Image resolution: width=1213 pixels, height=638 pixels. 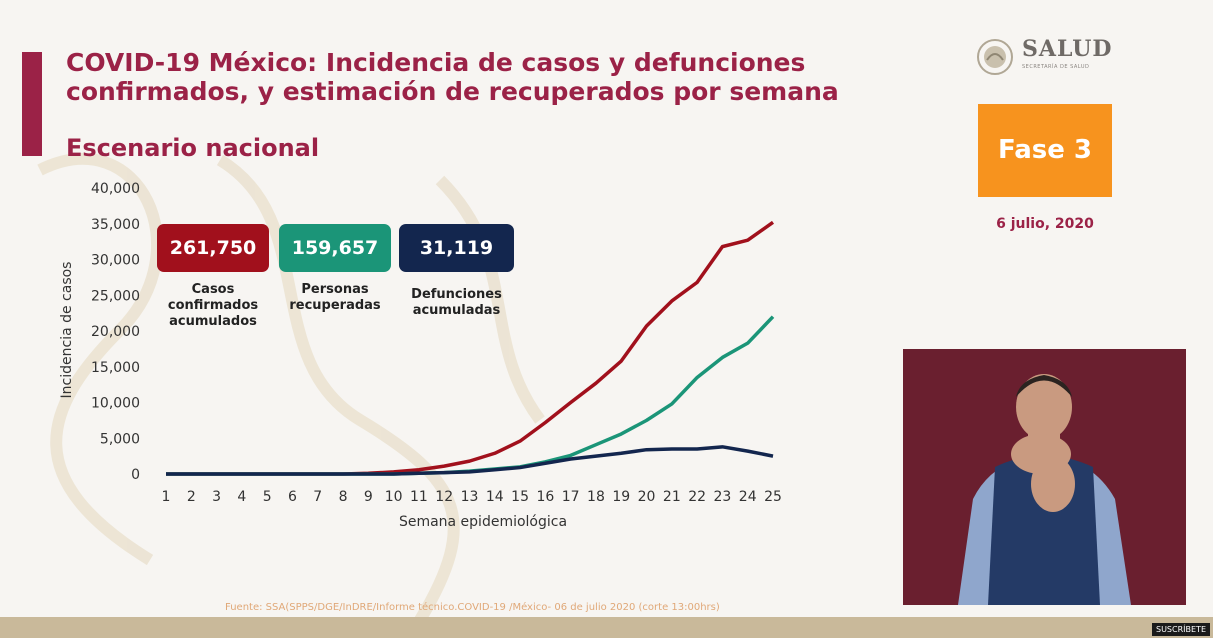 I want to click on y-axis-label: Incidencia de casos, so click(x=67, y=330).